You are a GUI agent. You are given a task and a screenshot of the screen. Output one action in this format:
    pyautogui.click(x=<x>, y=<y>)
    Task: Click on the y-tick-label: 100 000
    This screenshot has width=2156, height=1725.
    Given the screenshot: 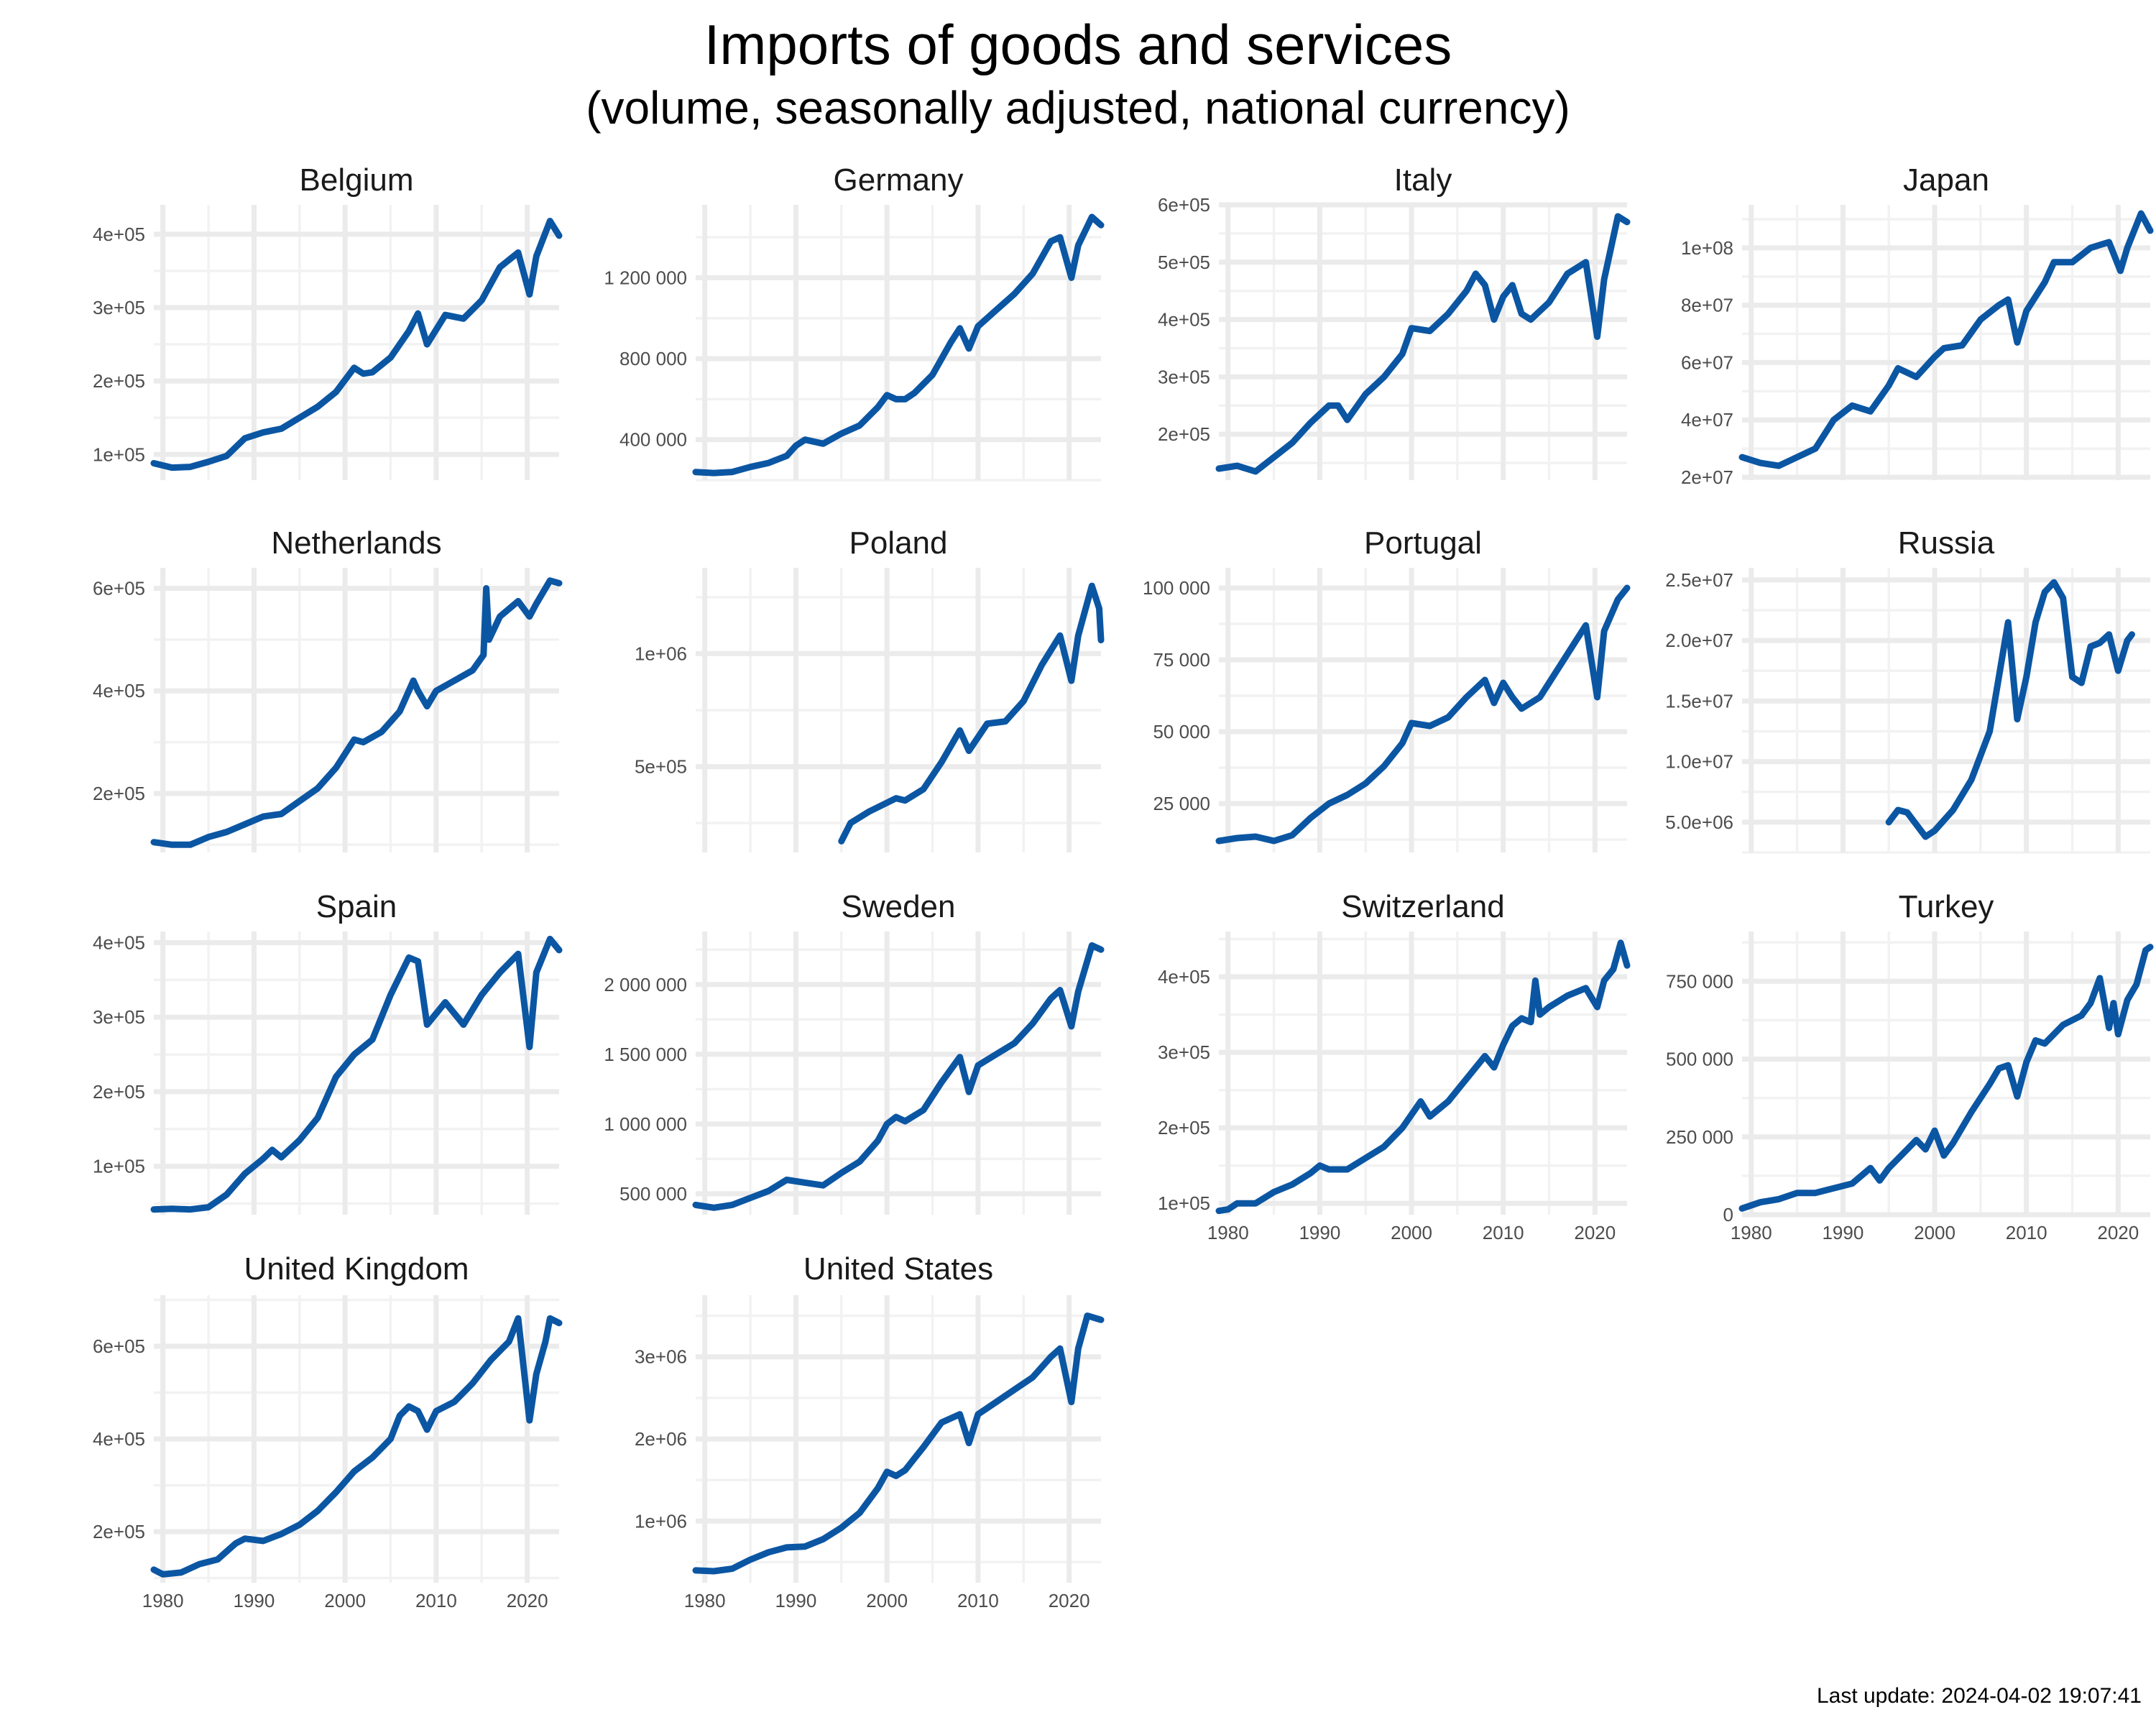 What is the action you would take?
    pyautogui.click(x=1176, y=588)
    